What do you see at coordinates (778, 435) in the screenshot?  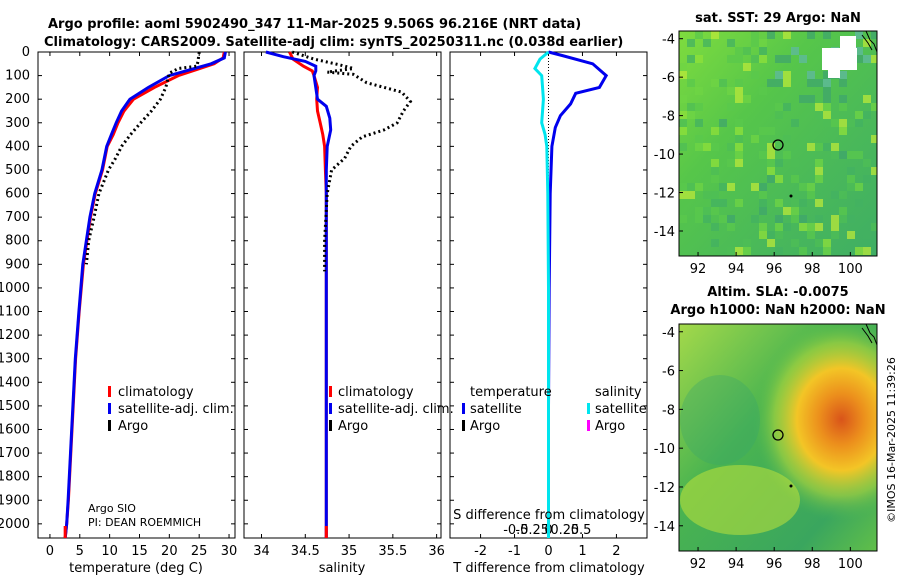 I see `argo-float-position-sla` at bounding box center [778, 435].